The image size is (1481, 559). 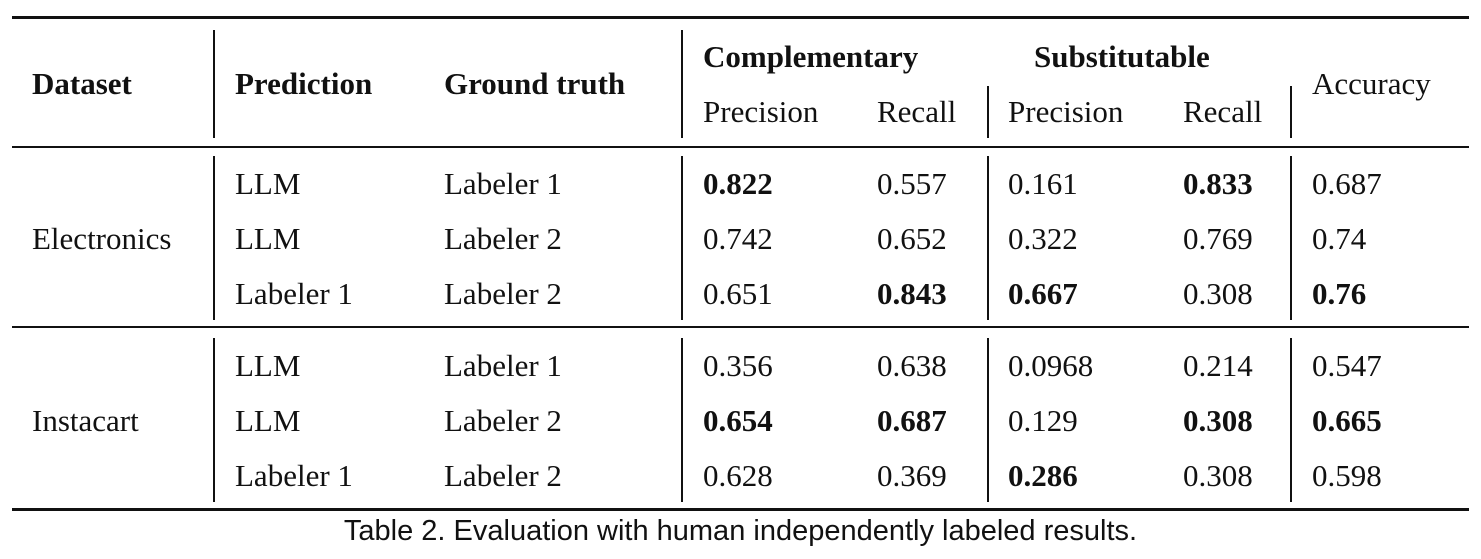 I want to click on header-accuracy: Accuracy, so click(x=1371, y=83).